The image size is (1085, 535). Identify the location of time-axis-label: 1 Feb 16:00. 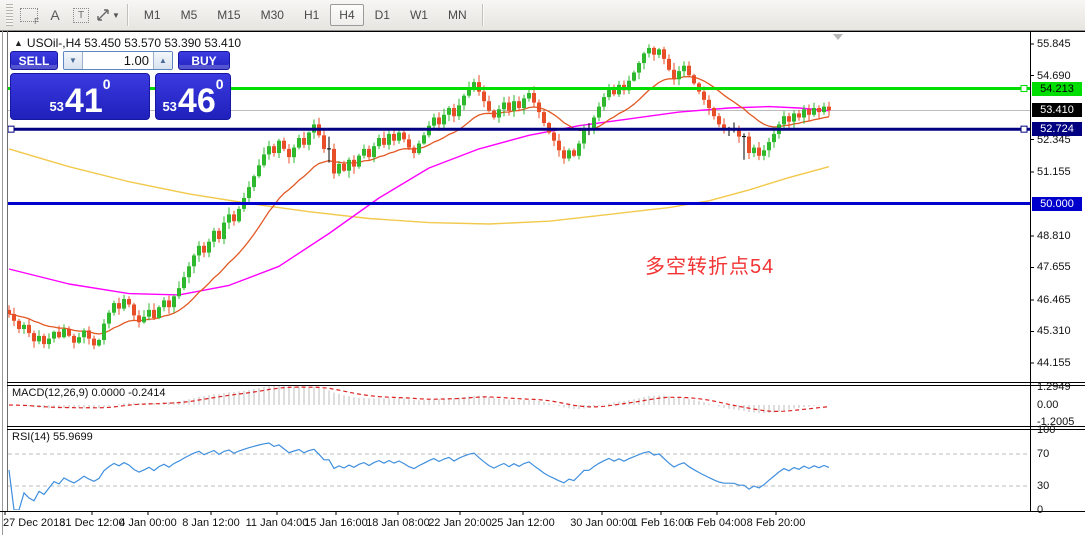
(661, 523).